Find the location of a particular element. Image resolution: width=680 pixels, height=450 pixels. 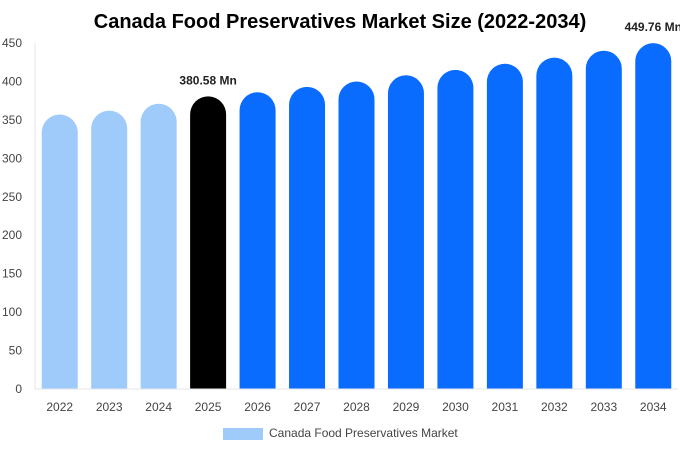

x-tick-label: 2029 is located at coordinates (406, 407).